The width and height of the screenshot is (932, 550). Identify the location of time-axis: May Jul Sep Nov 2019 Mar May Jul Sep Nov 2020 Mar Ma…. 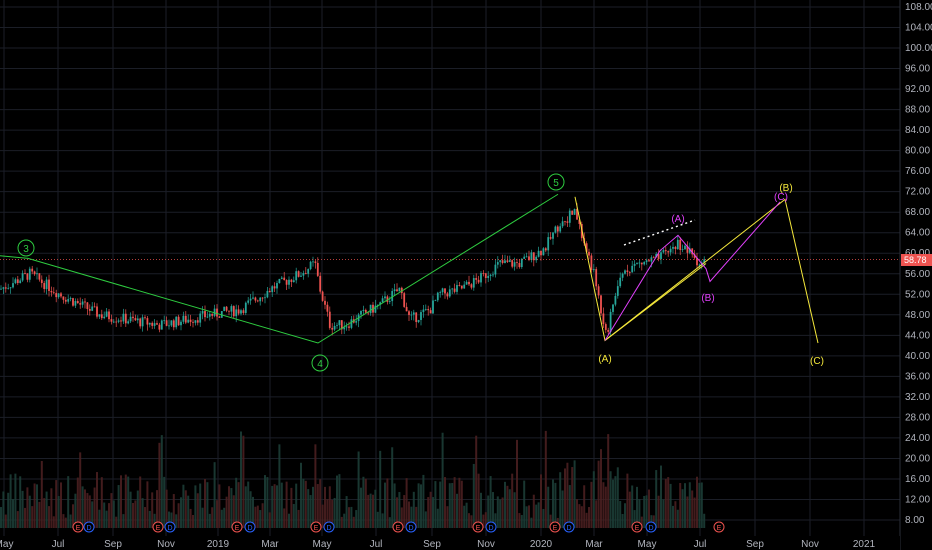
(450, 543).